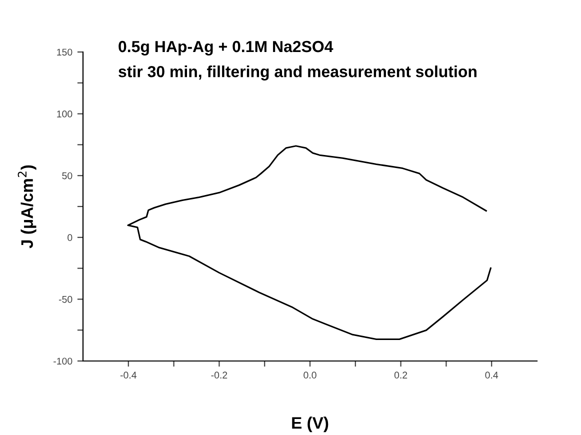 This screenshot has width=581, height=435. I want to click on y-tick-label: 50, so click(67, 176).